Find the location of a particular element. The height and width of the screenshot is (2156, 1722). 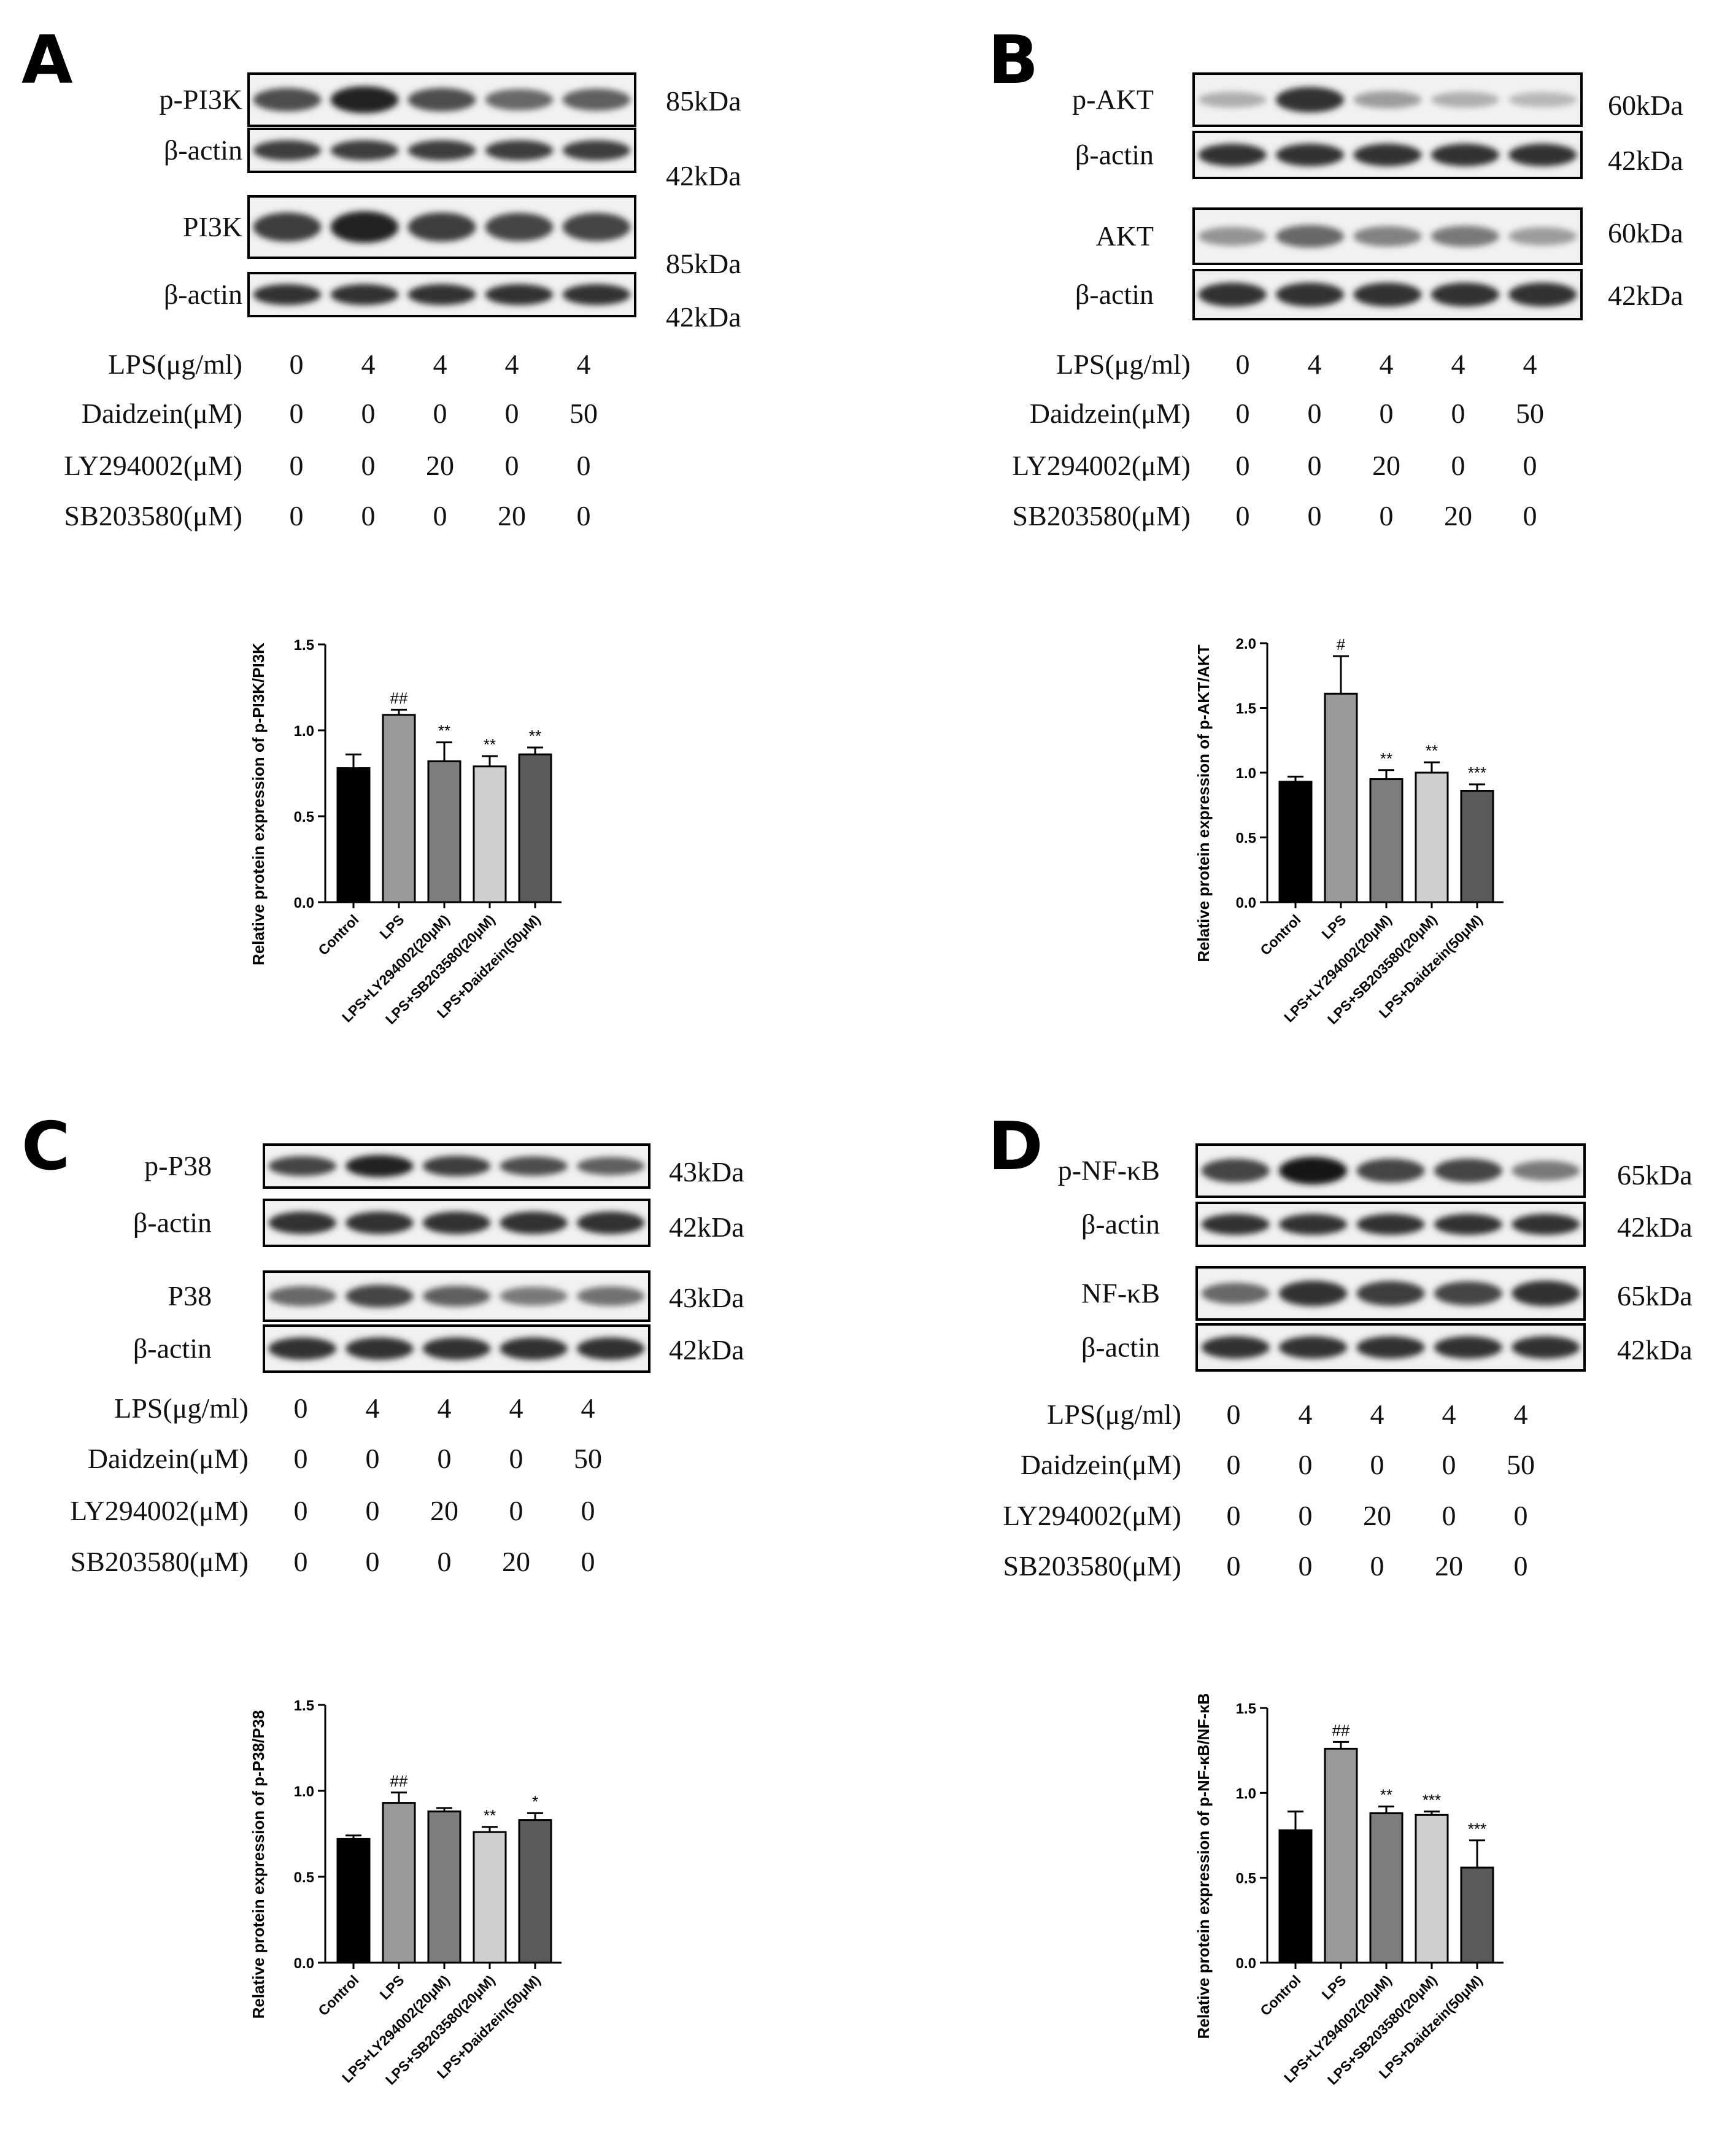

y-tick-label: 0.5 is located at coordinates (304, 817).